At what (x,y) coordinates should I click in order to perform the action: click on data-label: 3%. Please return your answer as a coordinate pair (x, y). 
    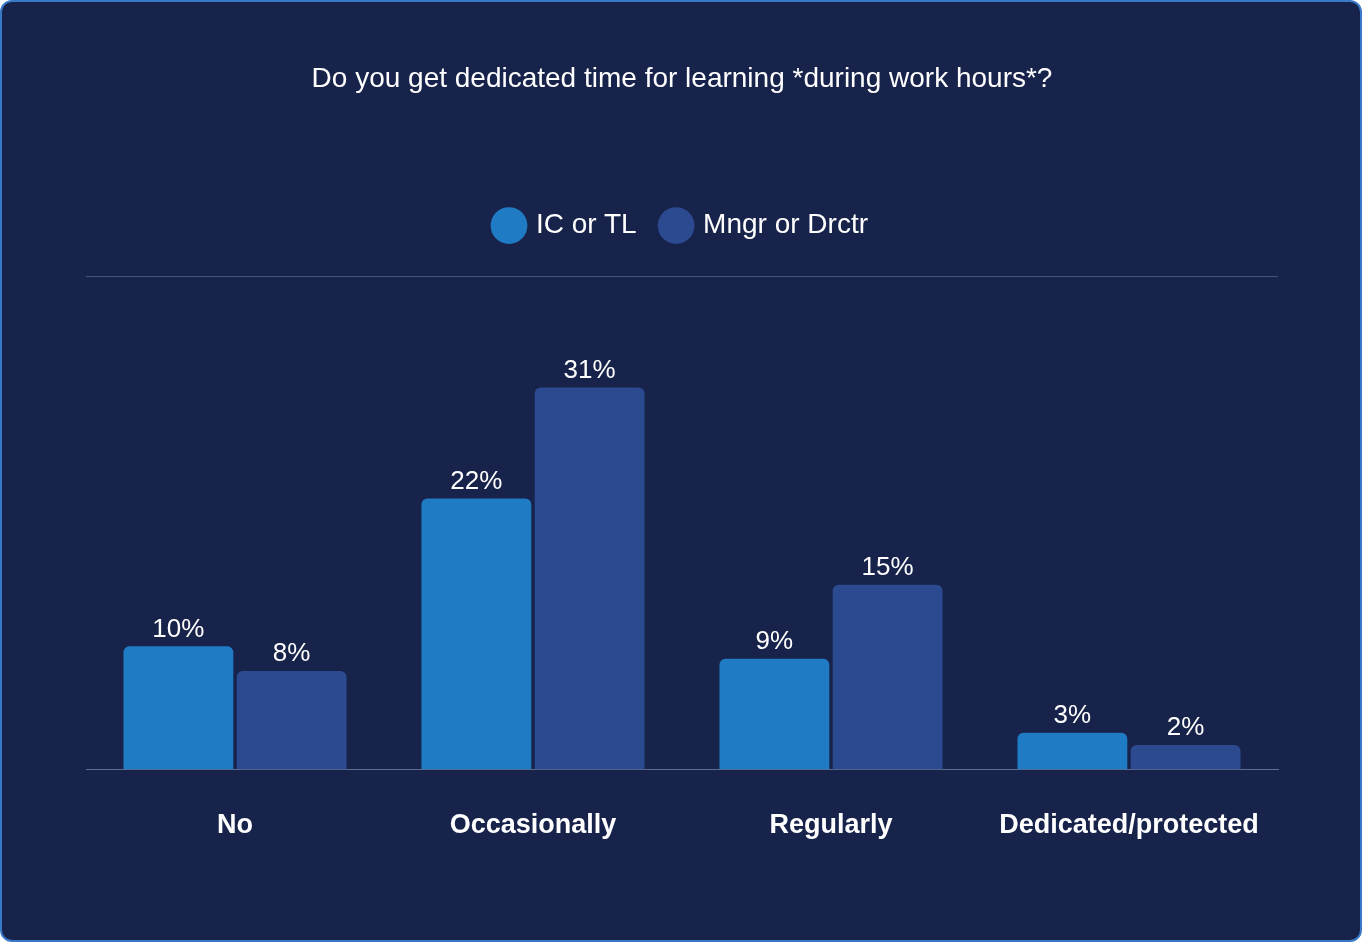
    Looking at the image, I should click on (1072, 713).